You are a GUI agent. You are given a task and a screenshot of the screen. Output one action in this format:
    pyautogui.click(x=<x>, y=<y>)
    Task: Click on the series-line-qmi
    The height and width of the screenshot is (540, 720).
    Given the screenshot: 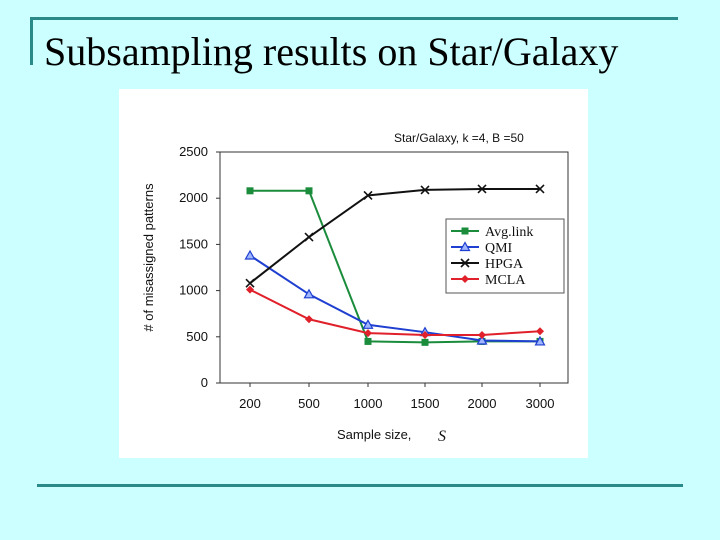 What is the action you would take?
    pyautogui.click(x=395, y=298)
    